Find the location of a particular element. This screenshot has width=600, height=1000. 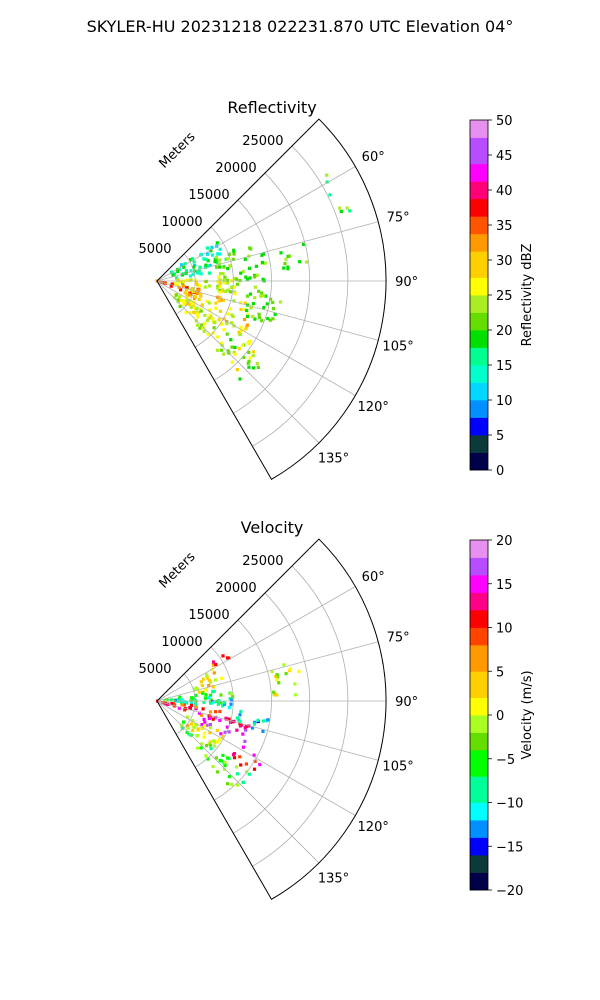

colorbar: −20 −15 −10 −5 0 5 10 15 20 Velocity (m/s) is located at coordinates (502, 716).